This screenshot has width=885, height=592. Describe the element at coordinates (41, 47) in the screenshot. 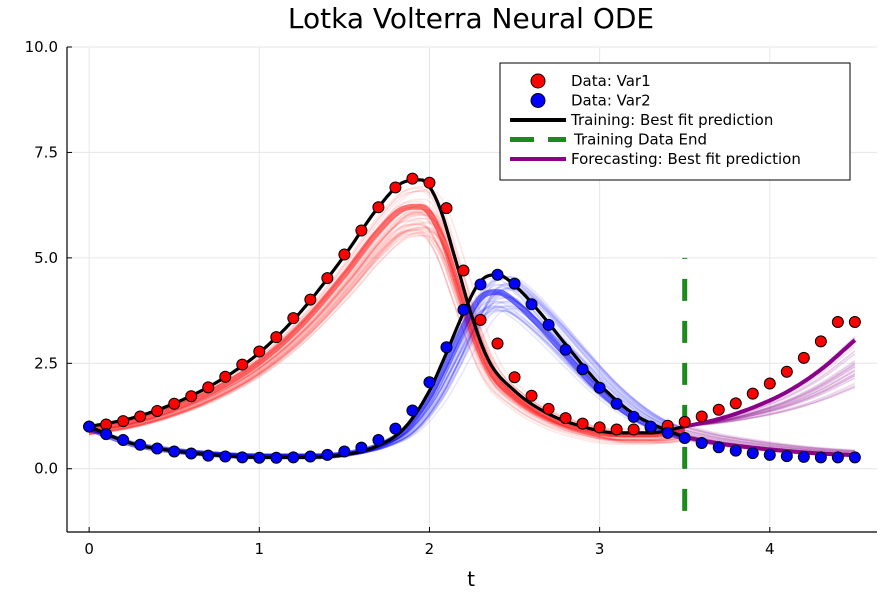

I see `y-tick-label: 10.0` at that location.